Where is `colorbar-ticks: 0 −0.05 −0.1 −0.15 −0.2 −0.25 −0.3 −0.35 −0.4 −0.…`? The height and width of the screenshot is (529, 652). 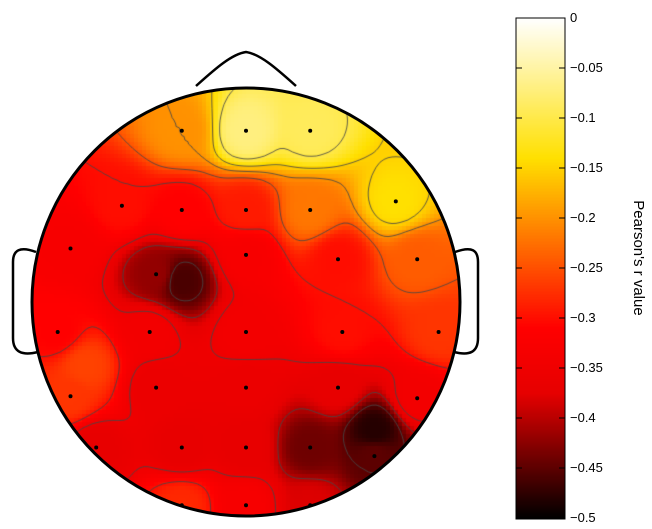 colorbar-ticks: 0 −0.05 −0.1 −0.15 −0.2 −0.25 −0.3 −0.35 −0.4 −0.… is located at coordinates (559, 267).